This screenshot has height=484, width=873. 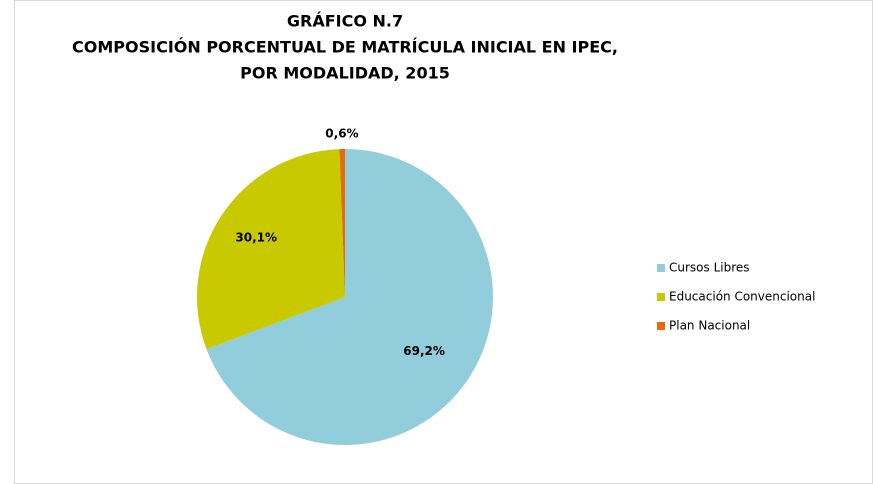 What do you see at coordinates (709, 268) in the screenshot?
I see `legend-label: Cursos Libres` at bounding box center [709, 268].